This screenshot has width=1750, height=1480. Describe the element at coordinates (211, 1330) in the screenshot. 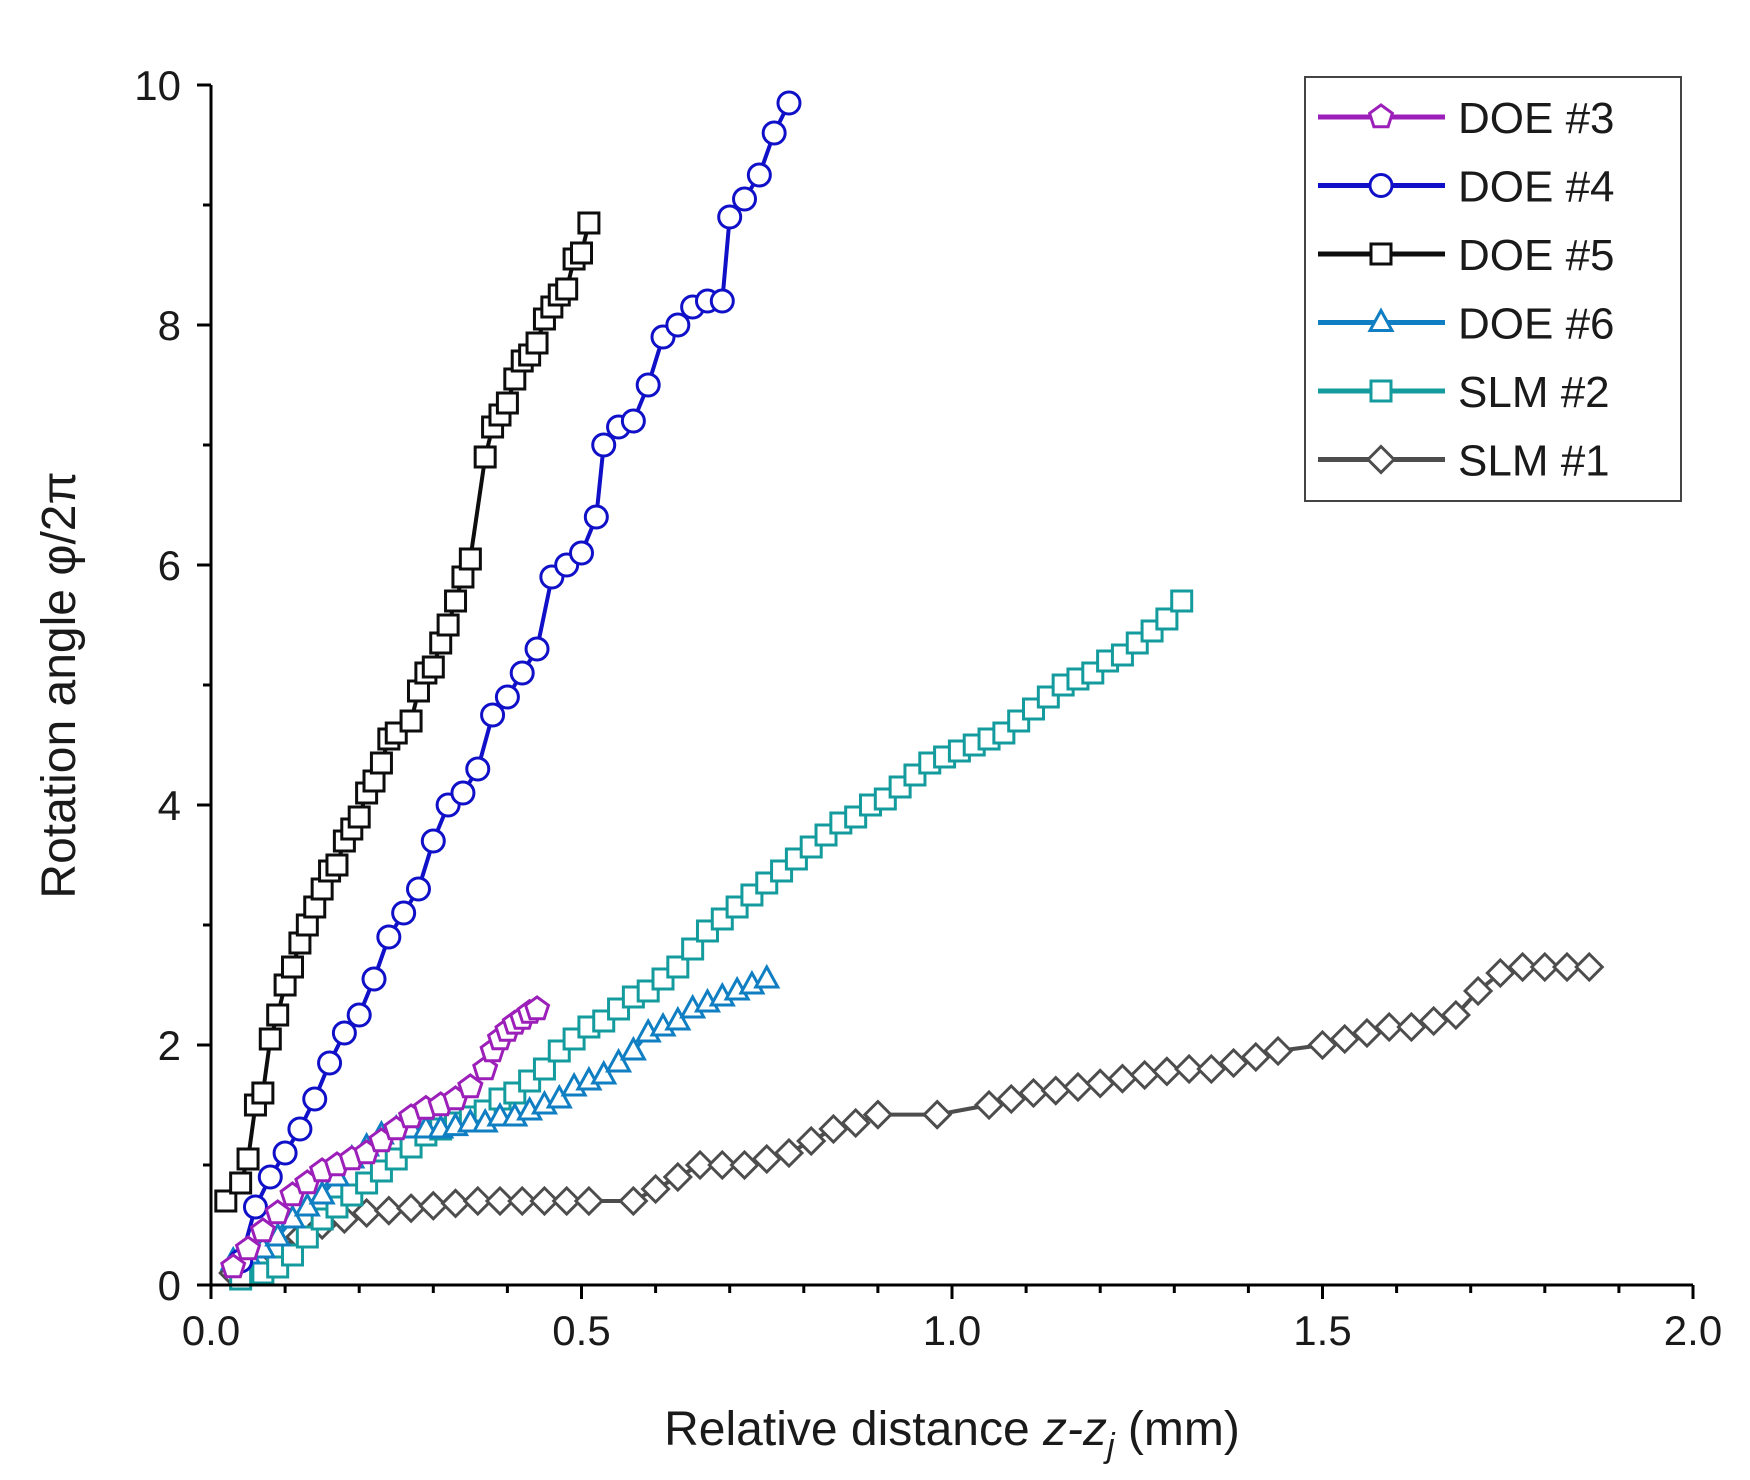

I see `x-tick-label: 0.0` at that location.